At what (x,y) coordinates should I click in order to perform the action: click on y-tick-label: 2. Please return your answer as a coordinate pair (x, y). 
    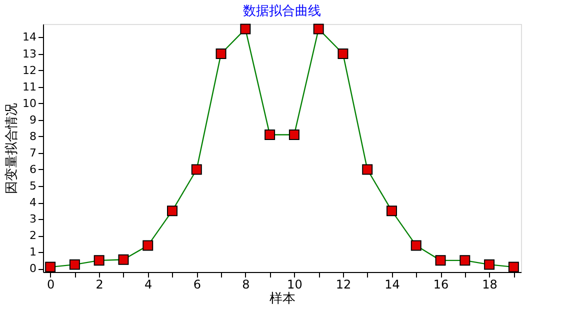
    Looking at the image, I should click on (33, 235).